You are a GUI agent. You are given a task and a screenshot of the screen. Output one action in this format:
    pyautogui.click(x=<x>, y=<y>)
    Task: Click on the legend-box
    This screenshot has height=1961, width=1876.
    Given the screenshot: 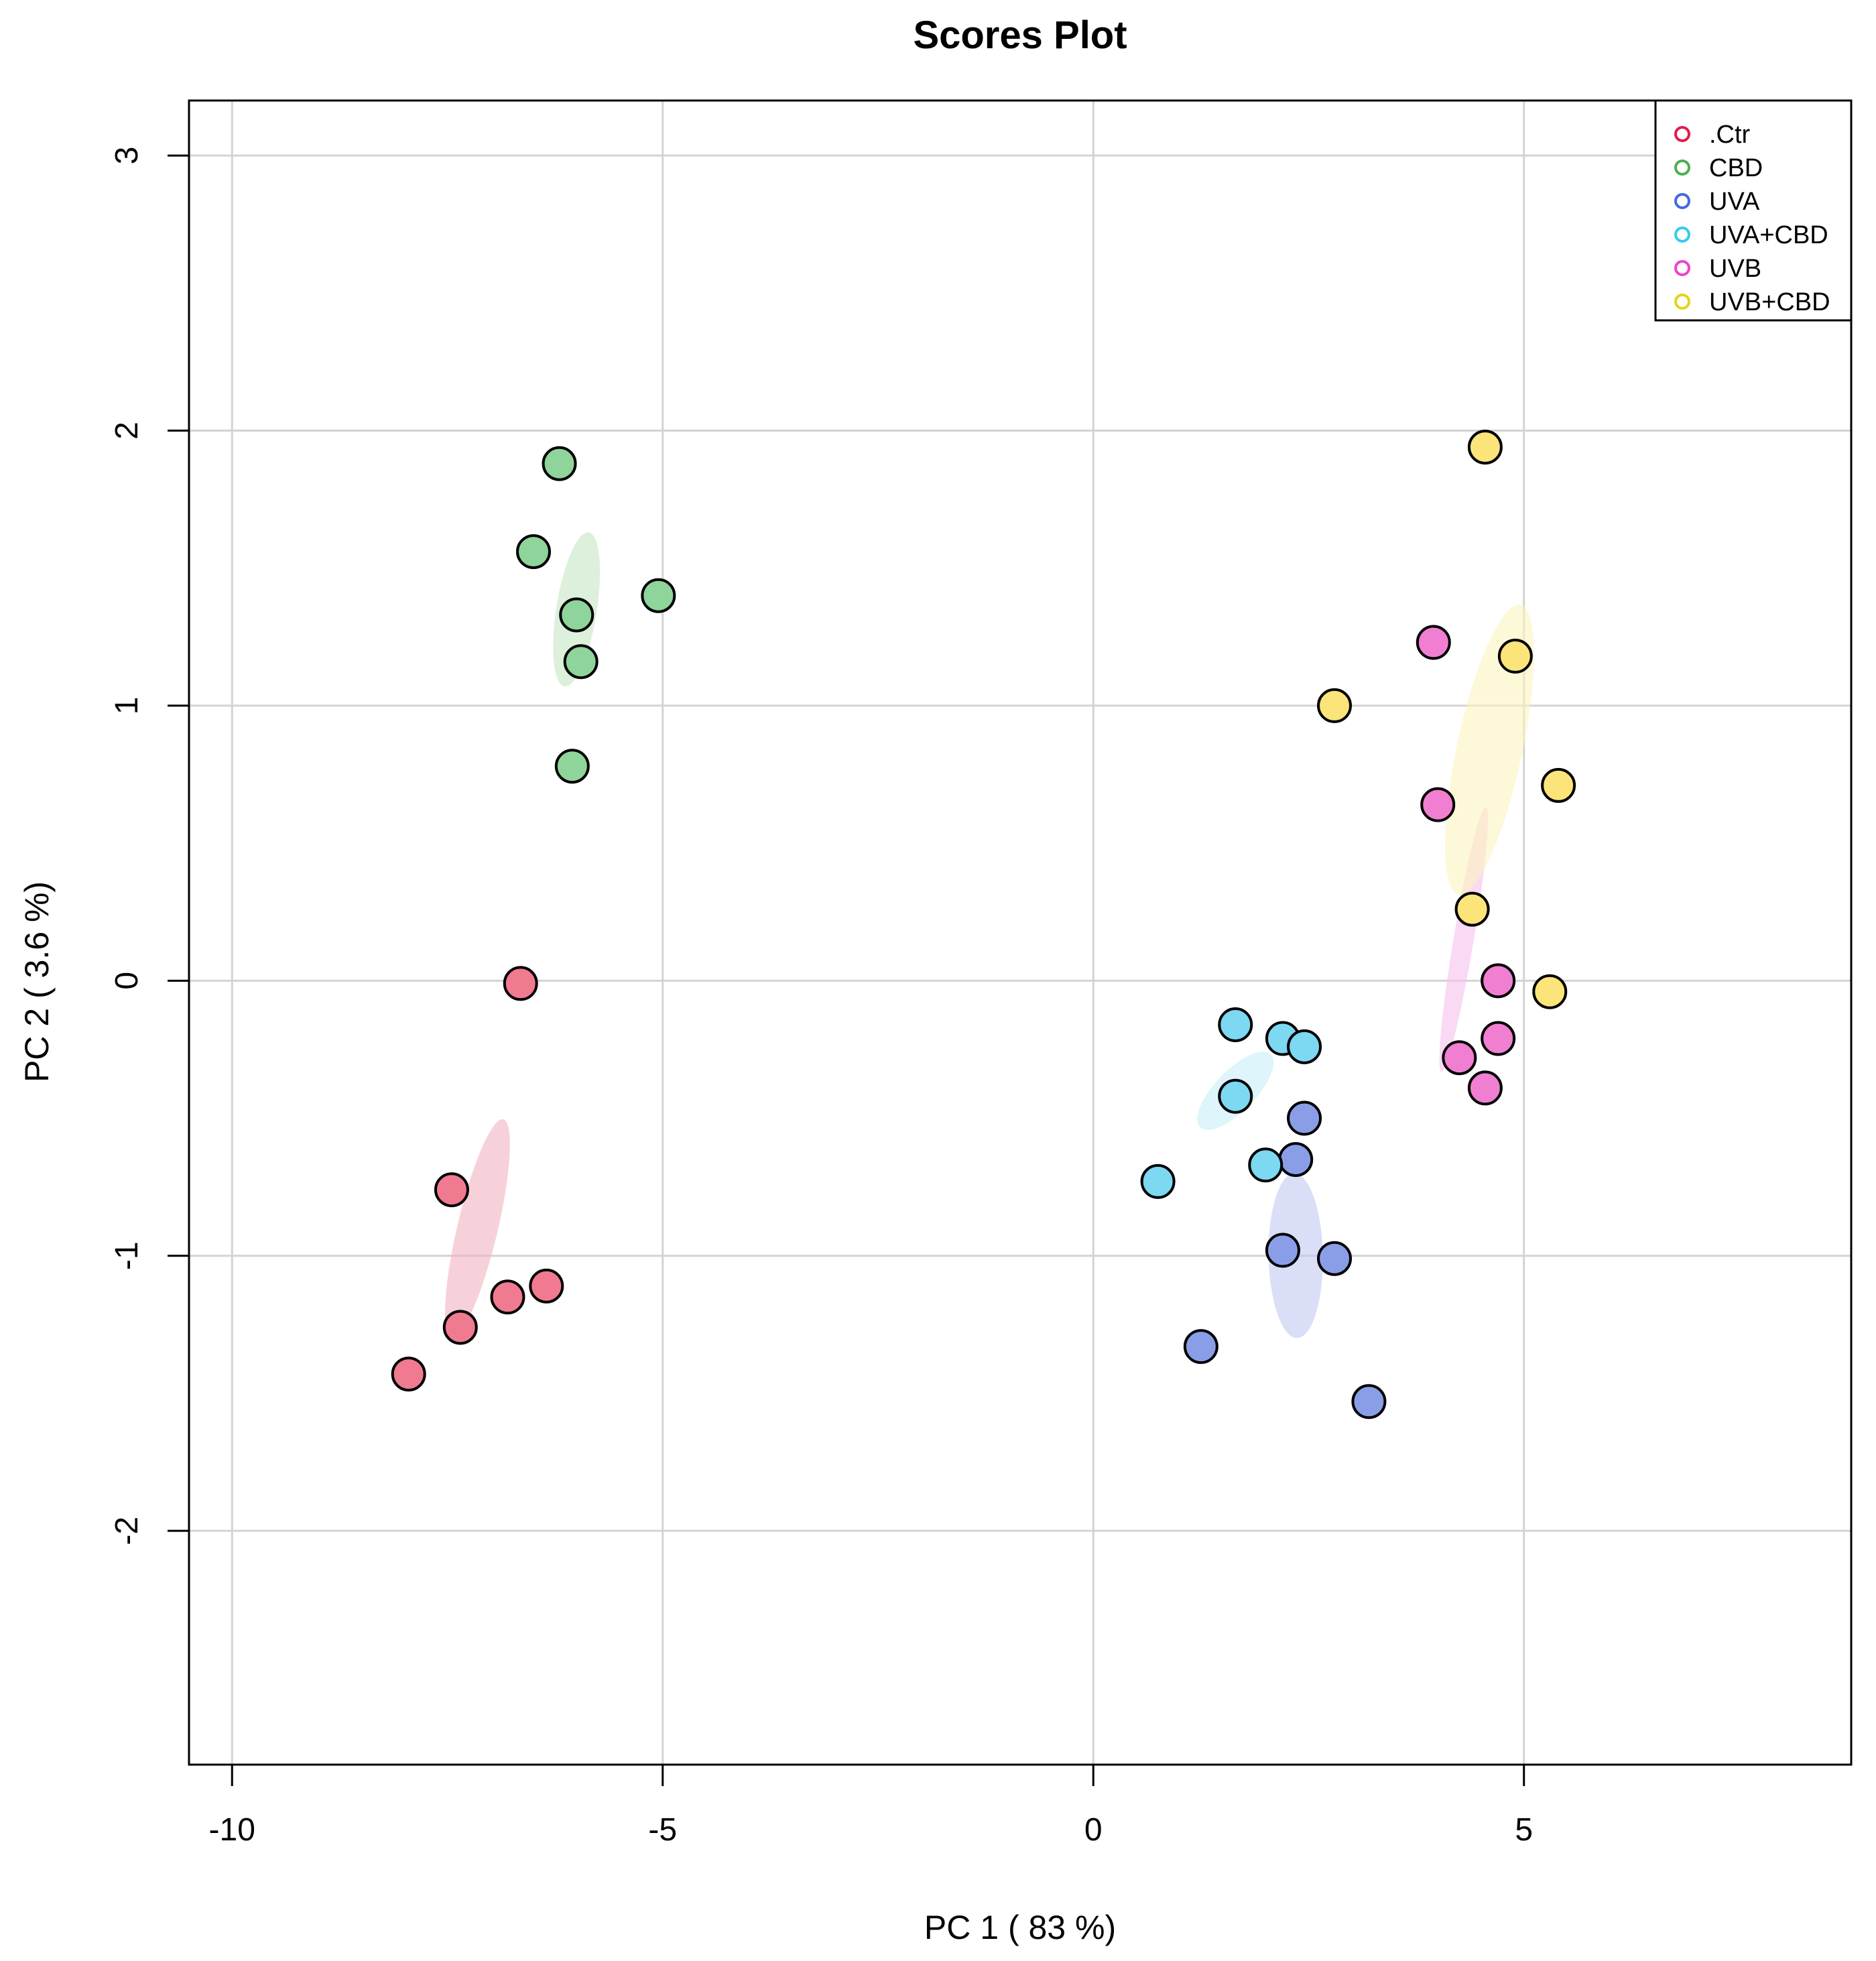 What is the action you would take?
    pyautogui.click(x=1753, y=210)
    